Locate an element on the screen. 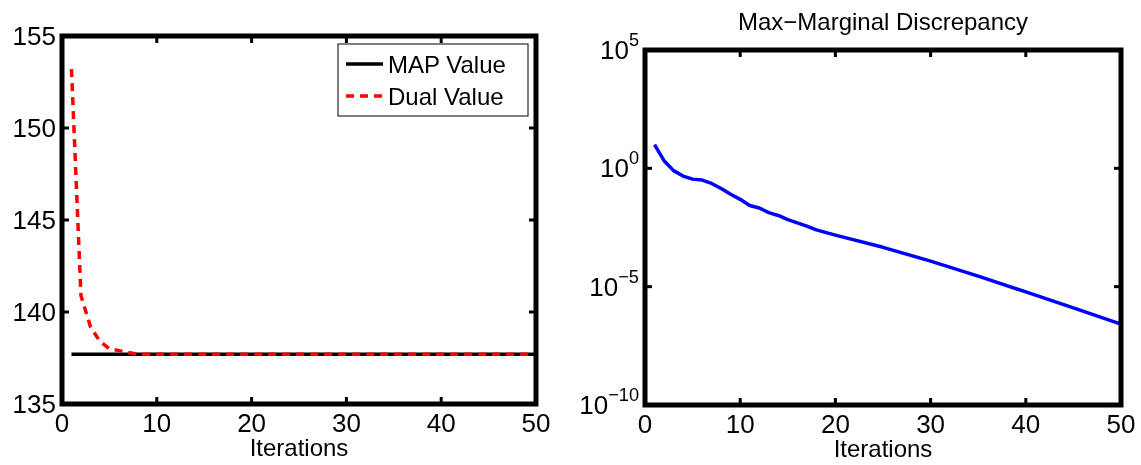 This screenshot has width=1141, height=465. y-tick-label: 150 is located at coordinates (34, 128).